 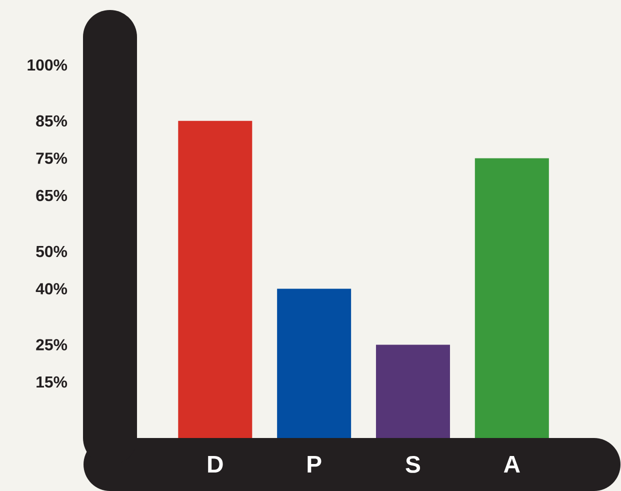 I want to click on x-tick-label: P, so click(x=315, y=464).